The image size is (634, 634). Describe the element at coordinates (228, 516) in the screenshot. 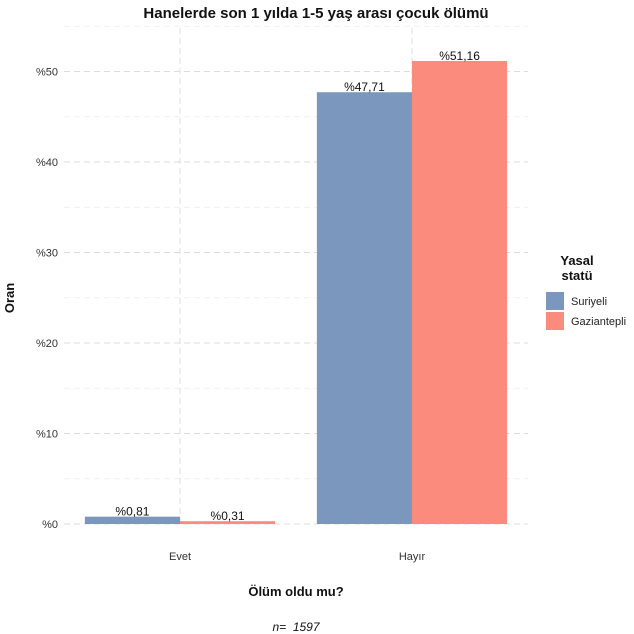

I see `bar-value-label: %0,31` at that location.